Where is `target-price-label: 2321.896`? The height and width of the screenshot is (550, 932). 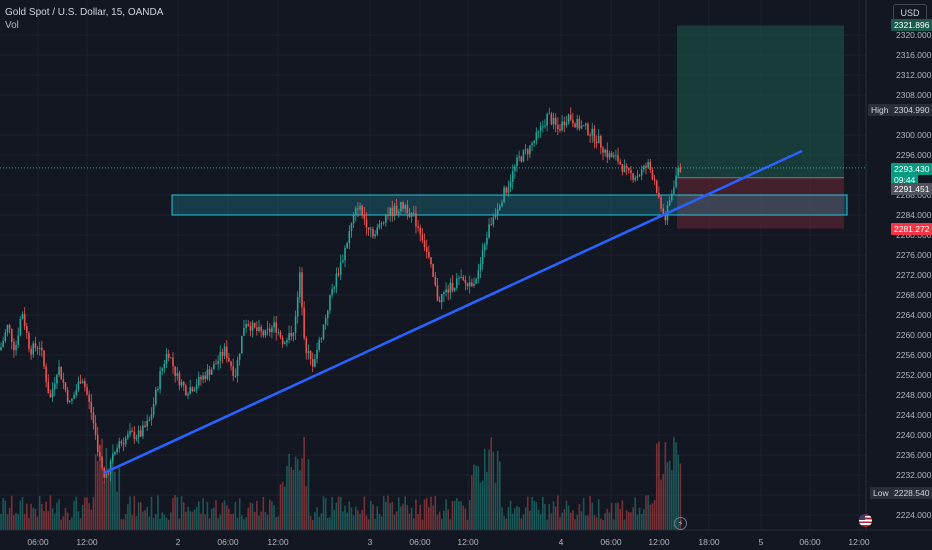 target-price-label: 2321.896 is located at coordinates (911, 25).